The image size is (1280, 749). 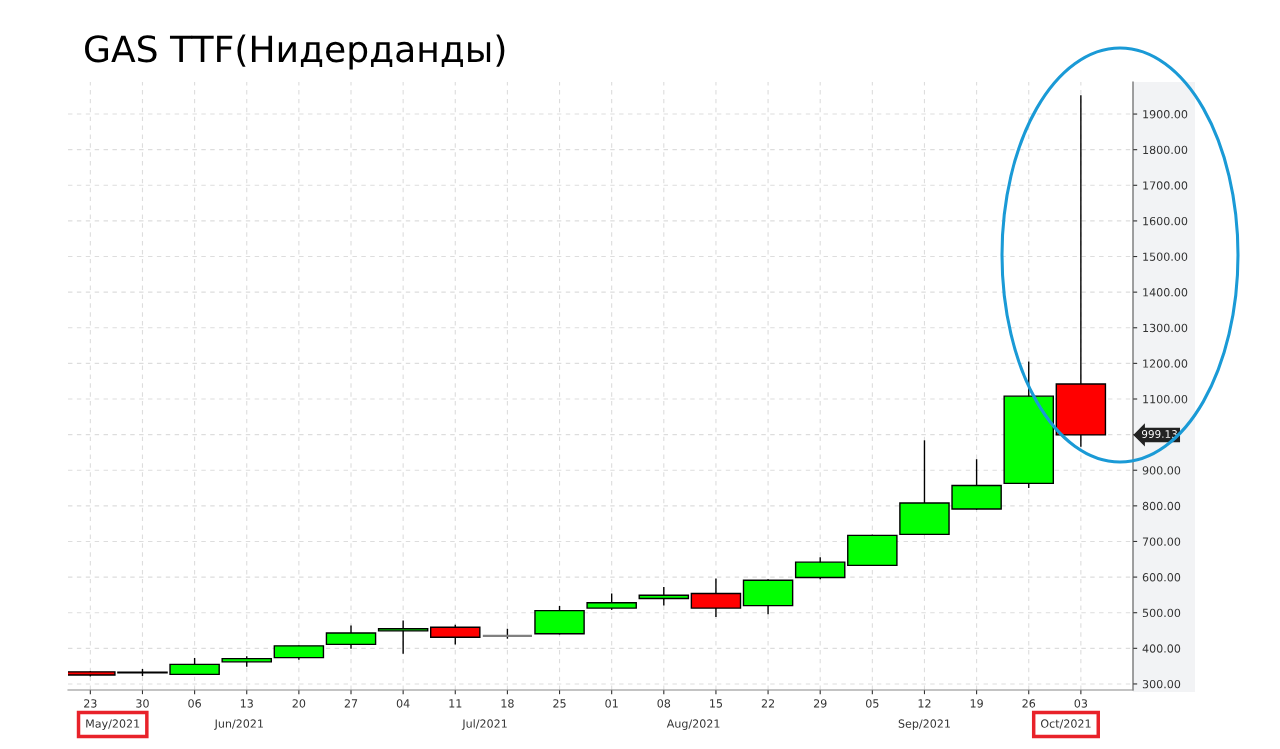 What do you see at coordinates (1161, 577) in the screenshot?
I see `y-tick-label: 600.00` at bounding box center [1161, 577].